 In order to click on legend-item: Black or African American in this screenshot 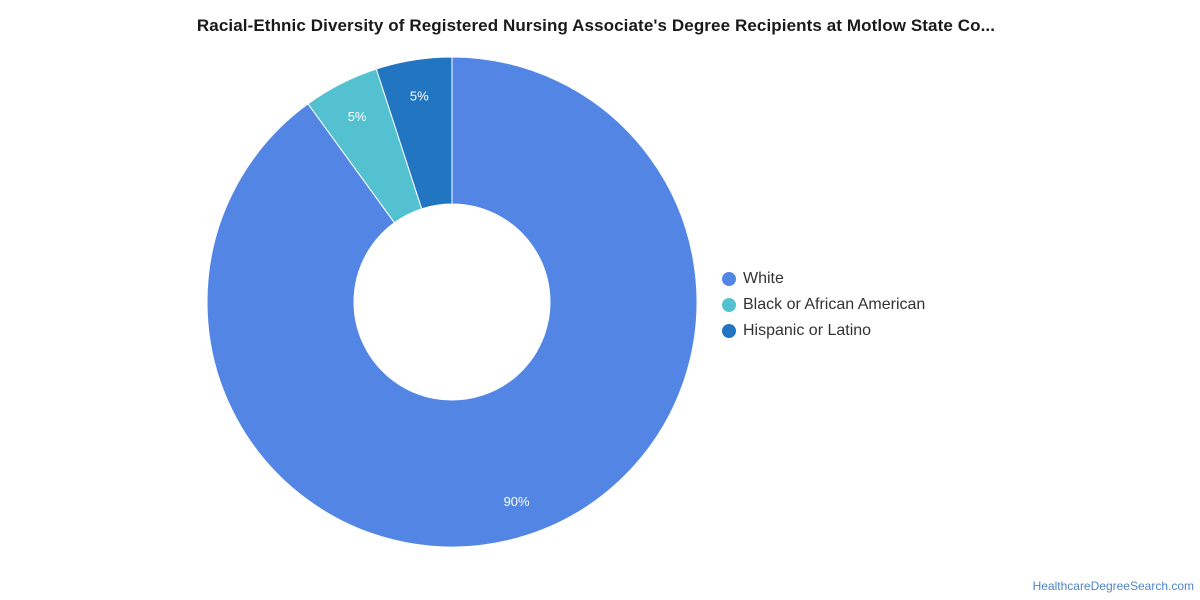, I will do `click(823, 305)`.